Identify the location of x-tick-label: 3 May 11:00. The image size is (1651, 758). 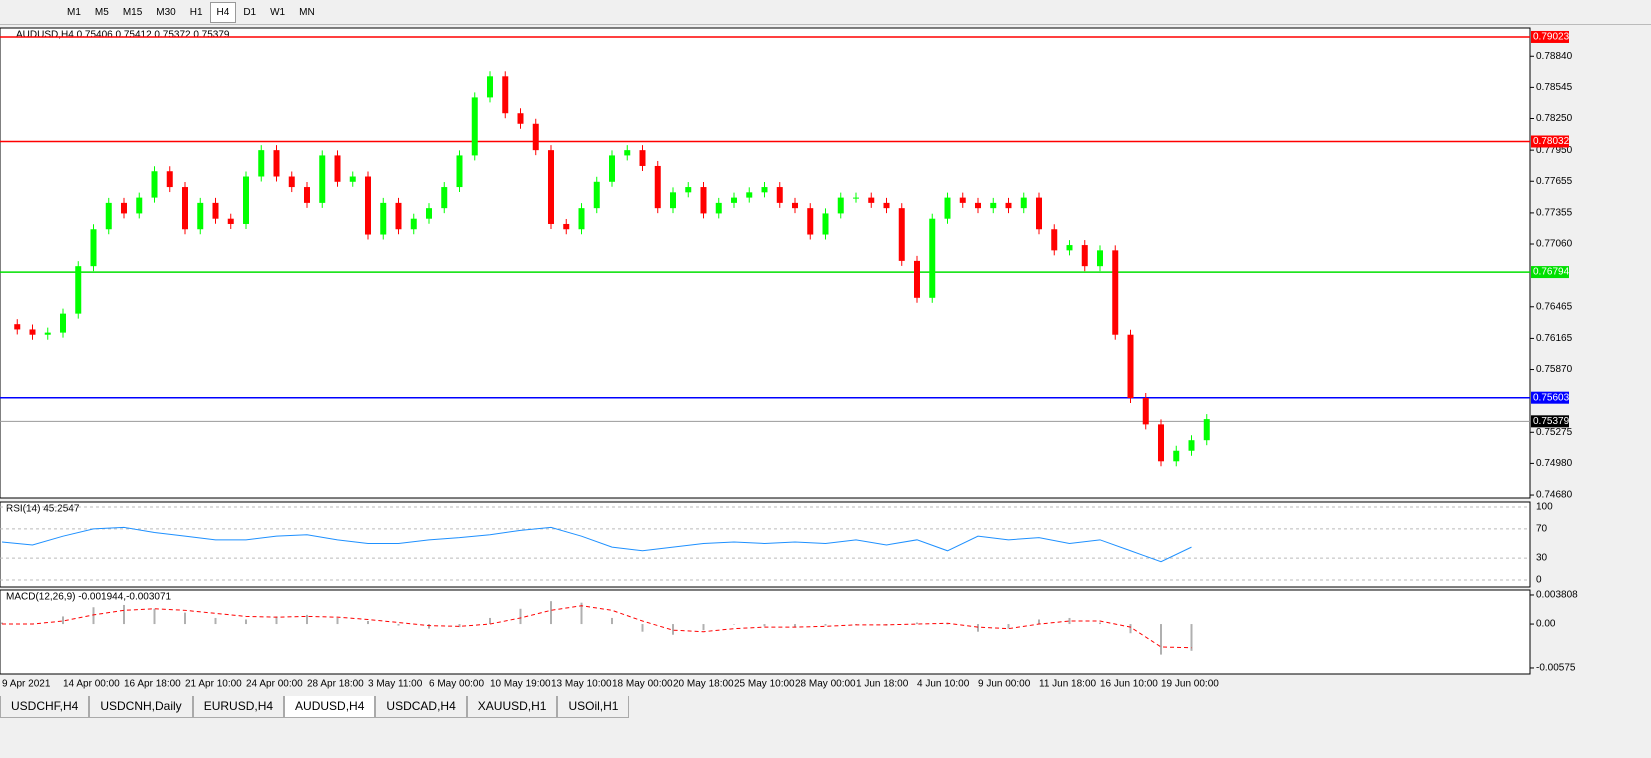
(395, 684).